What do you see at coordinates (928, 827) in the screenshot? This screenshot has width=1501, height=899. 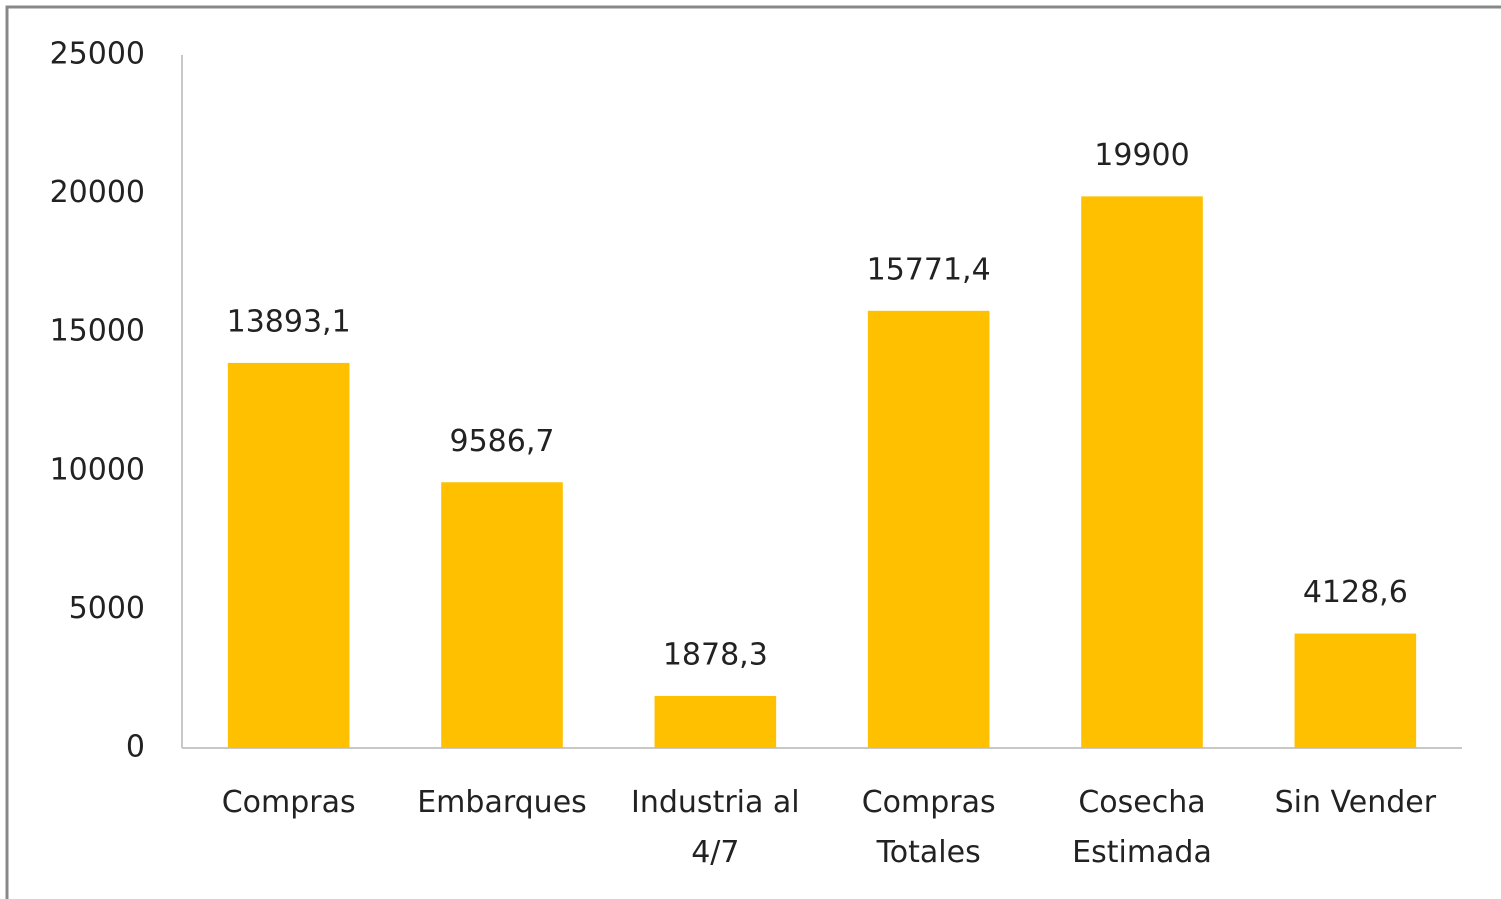 I see `x-tick-label: Compras Totales` at bounding box center [928, 827].